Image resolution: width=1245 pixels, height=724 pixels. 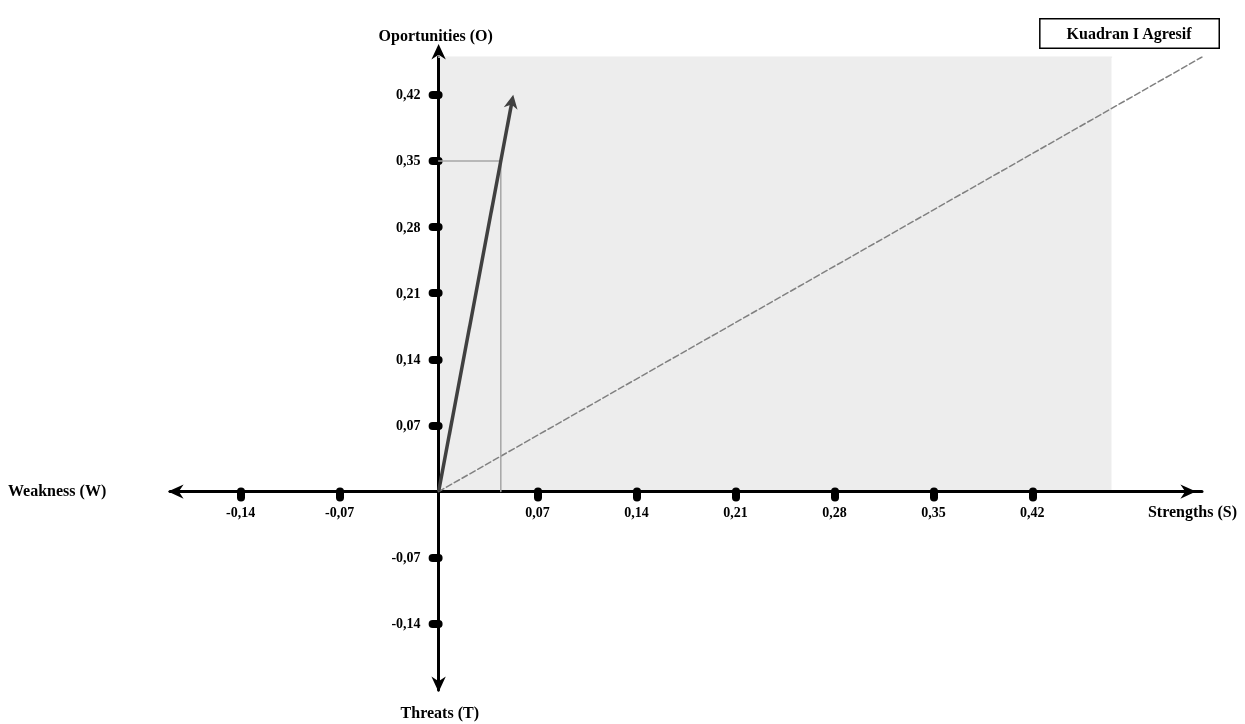 What do you see at coordinates (834, 513) in the screenshot?
I see `x-tick-label: 0,28` at bounding box center [834, 513].